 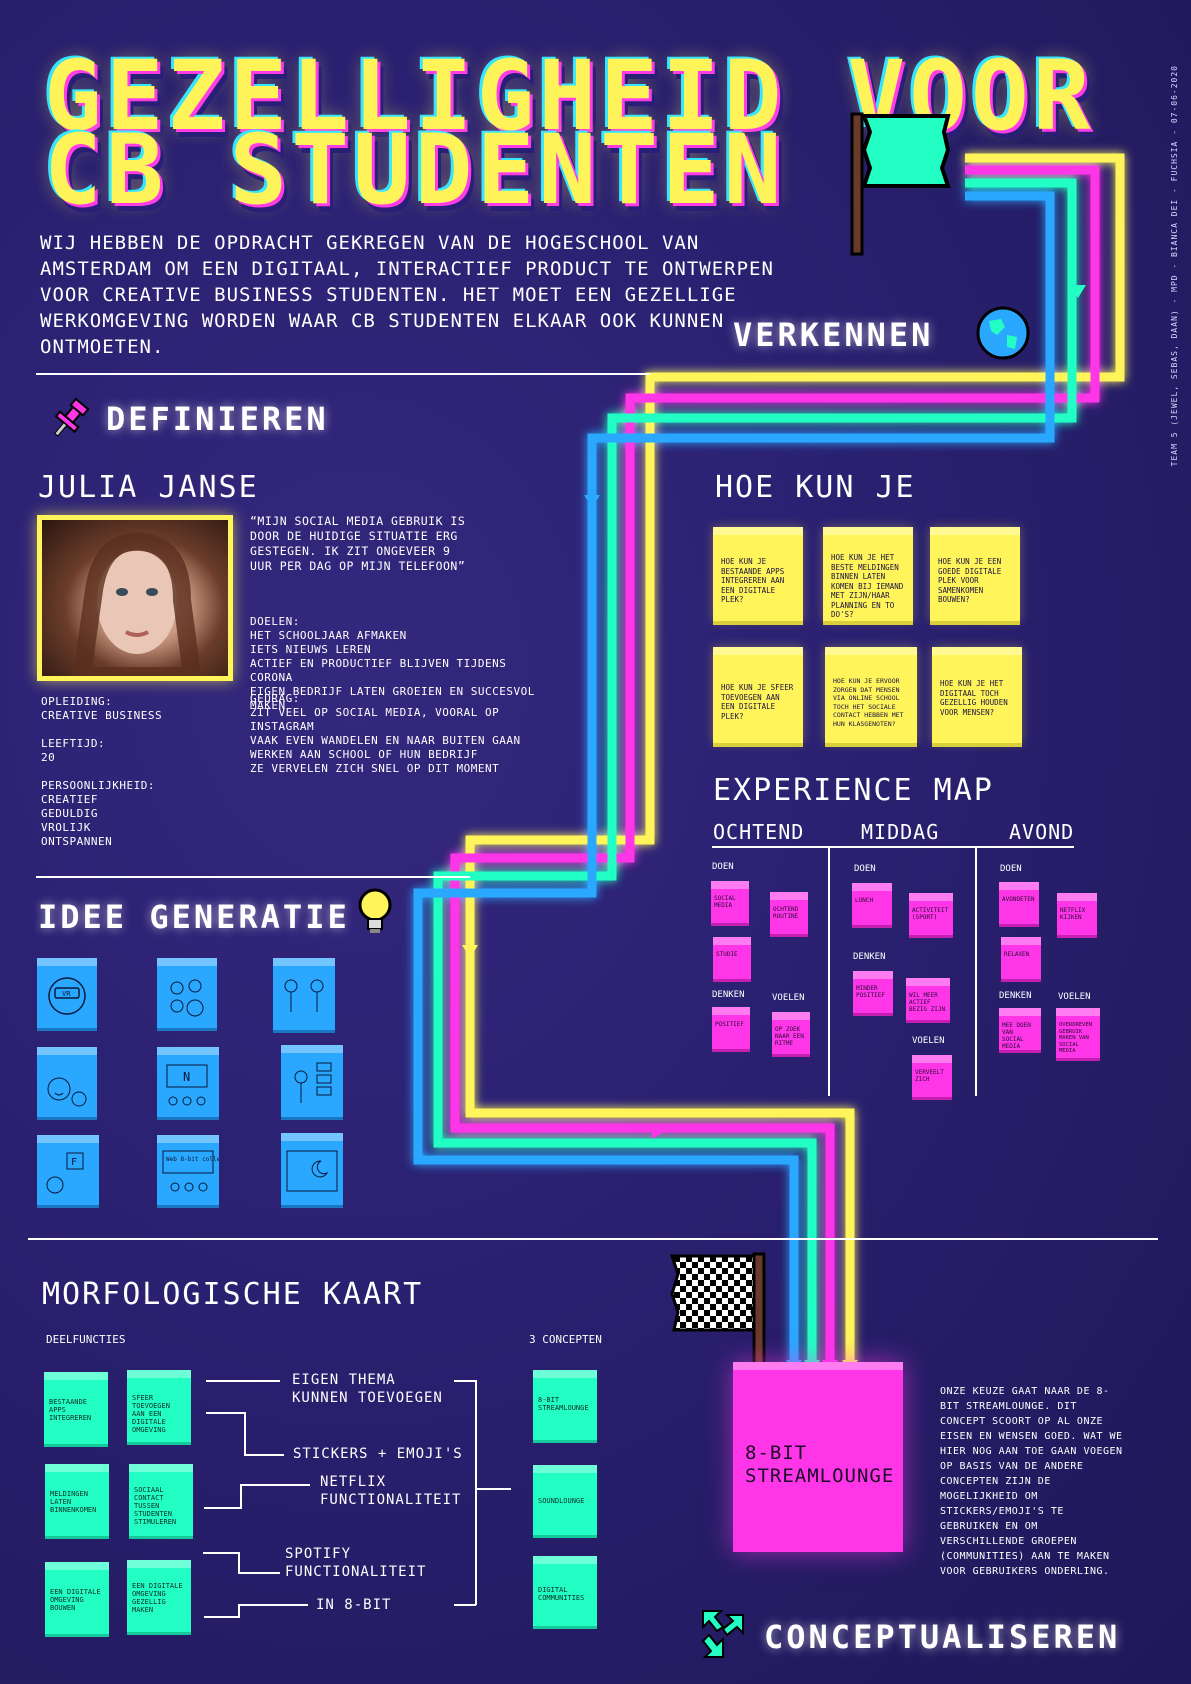 I want to click on behavior-label: GEDRAG:, so click(x=275, y=698).